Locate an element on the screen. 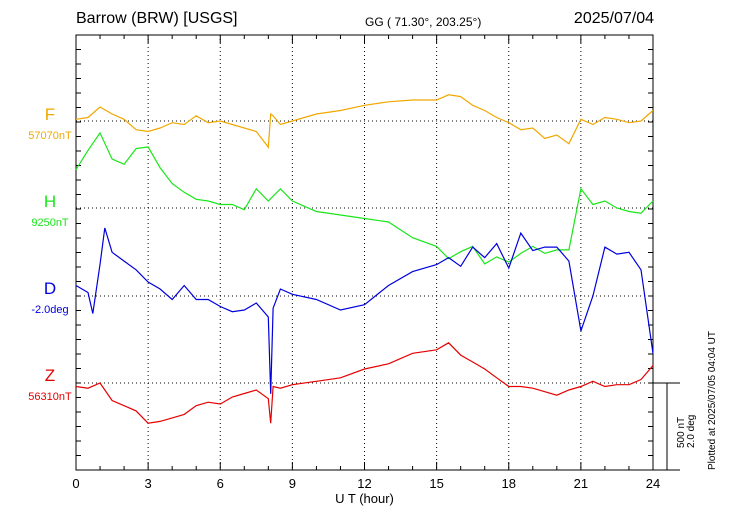 This screenshot has width=730, height=520. z-channel-label: Z is located at coordinates (50, 375).